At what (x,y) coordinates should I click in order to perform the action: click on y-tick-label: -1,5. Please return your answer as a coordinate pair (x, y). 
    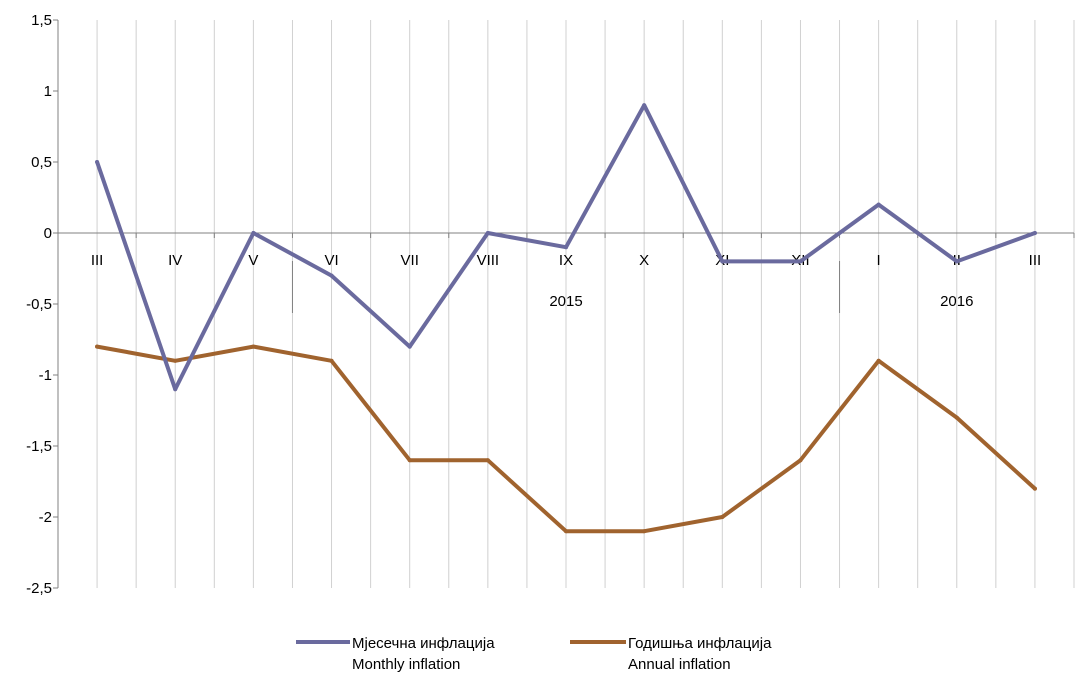
    Looking at the image, I should click on (39, 446).